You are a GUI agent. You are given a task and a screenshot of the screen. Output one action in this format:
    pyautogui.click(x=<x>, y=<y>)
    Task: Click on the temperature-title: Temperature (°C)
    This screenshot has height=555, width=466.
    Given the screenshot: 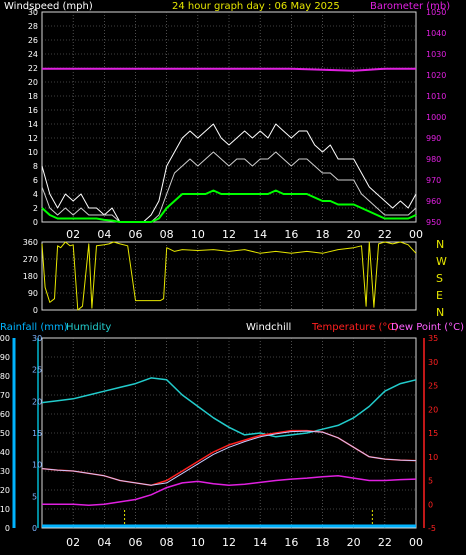 What is the action you would take?
    pyautogui.click(x=354, y=327)
    